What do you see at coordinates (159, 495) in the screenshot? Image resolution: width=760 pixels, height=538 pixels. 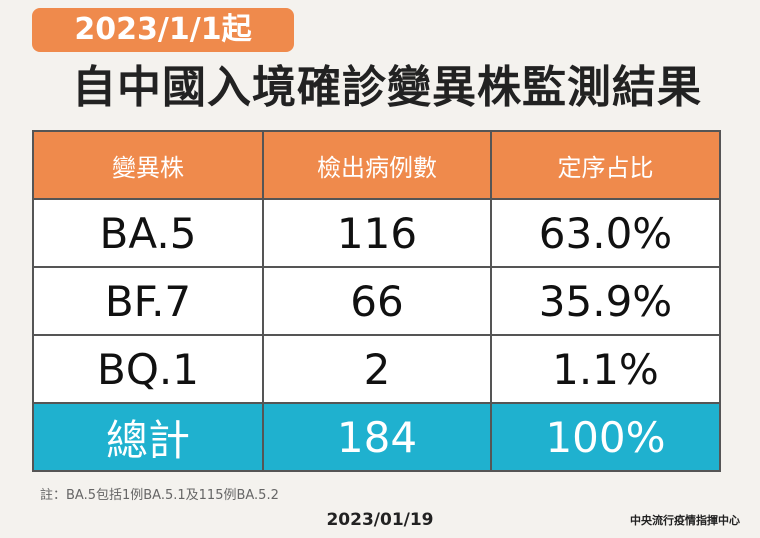 I see `note: 註：BA.5包括1例BA.5.1及115例BA.5.2` at bounding box center [159, 495].